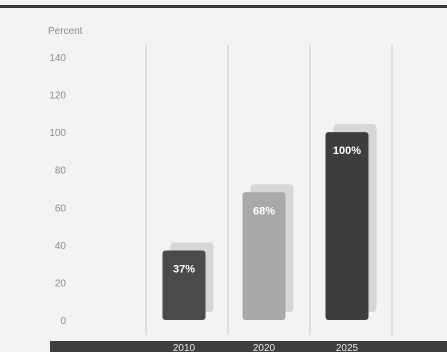  Describe the element at coordinates (57, 133) in the screenshot. I see `y-tick-label: 100` at that location.